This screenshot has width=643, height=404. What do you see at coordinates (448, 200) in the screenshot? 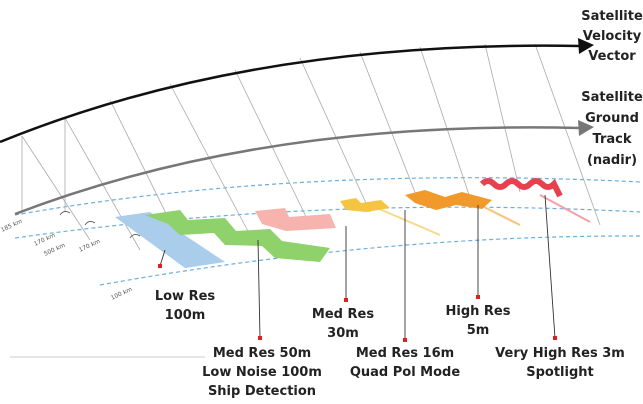
I see `swath-high-res` at bounding box center [448, 200].